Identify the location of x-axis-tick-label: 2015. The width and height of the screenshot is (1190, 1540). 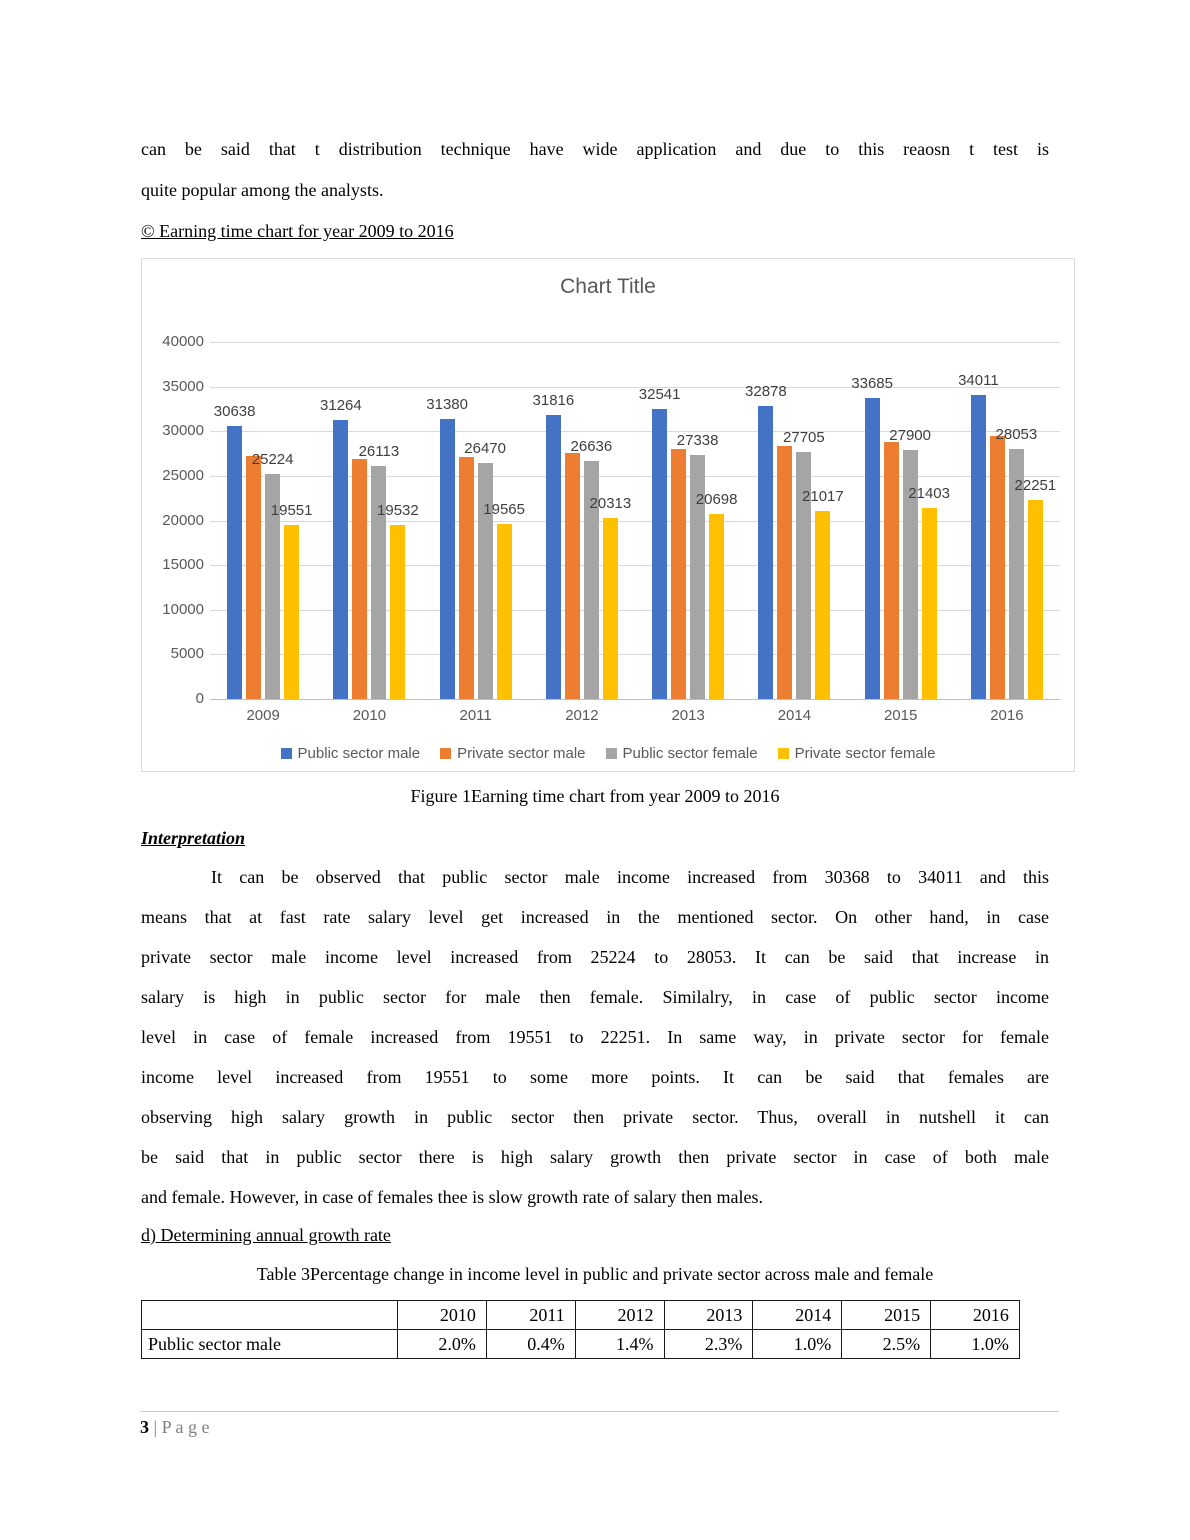
(900, 715).